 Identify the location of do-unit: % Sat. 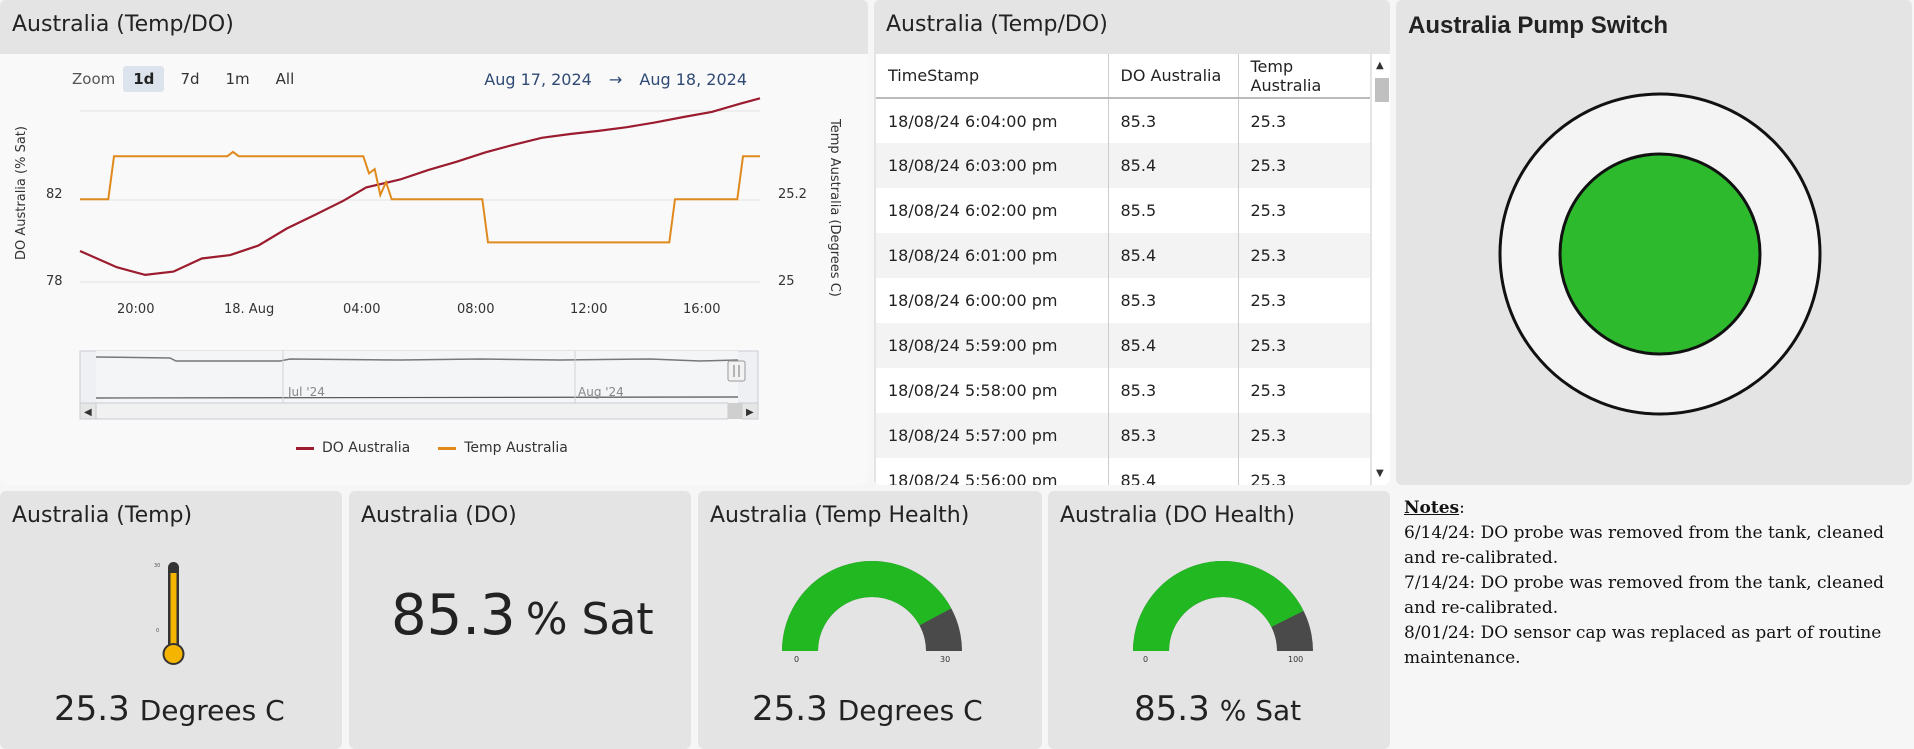
(589, 619).